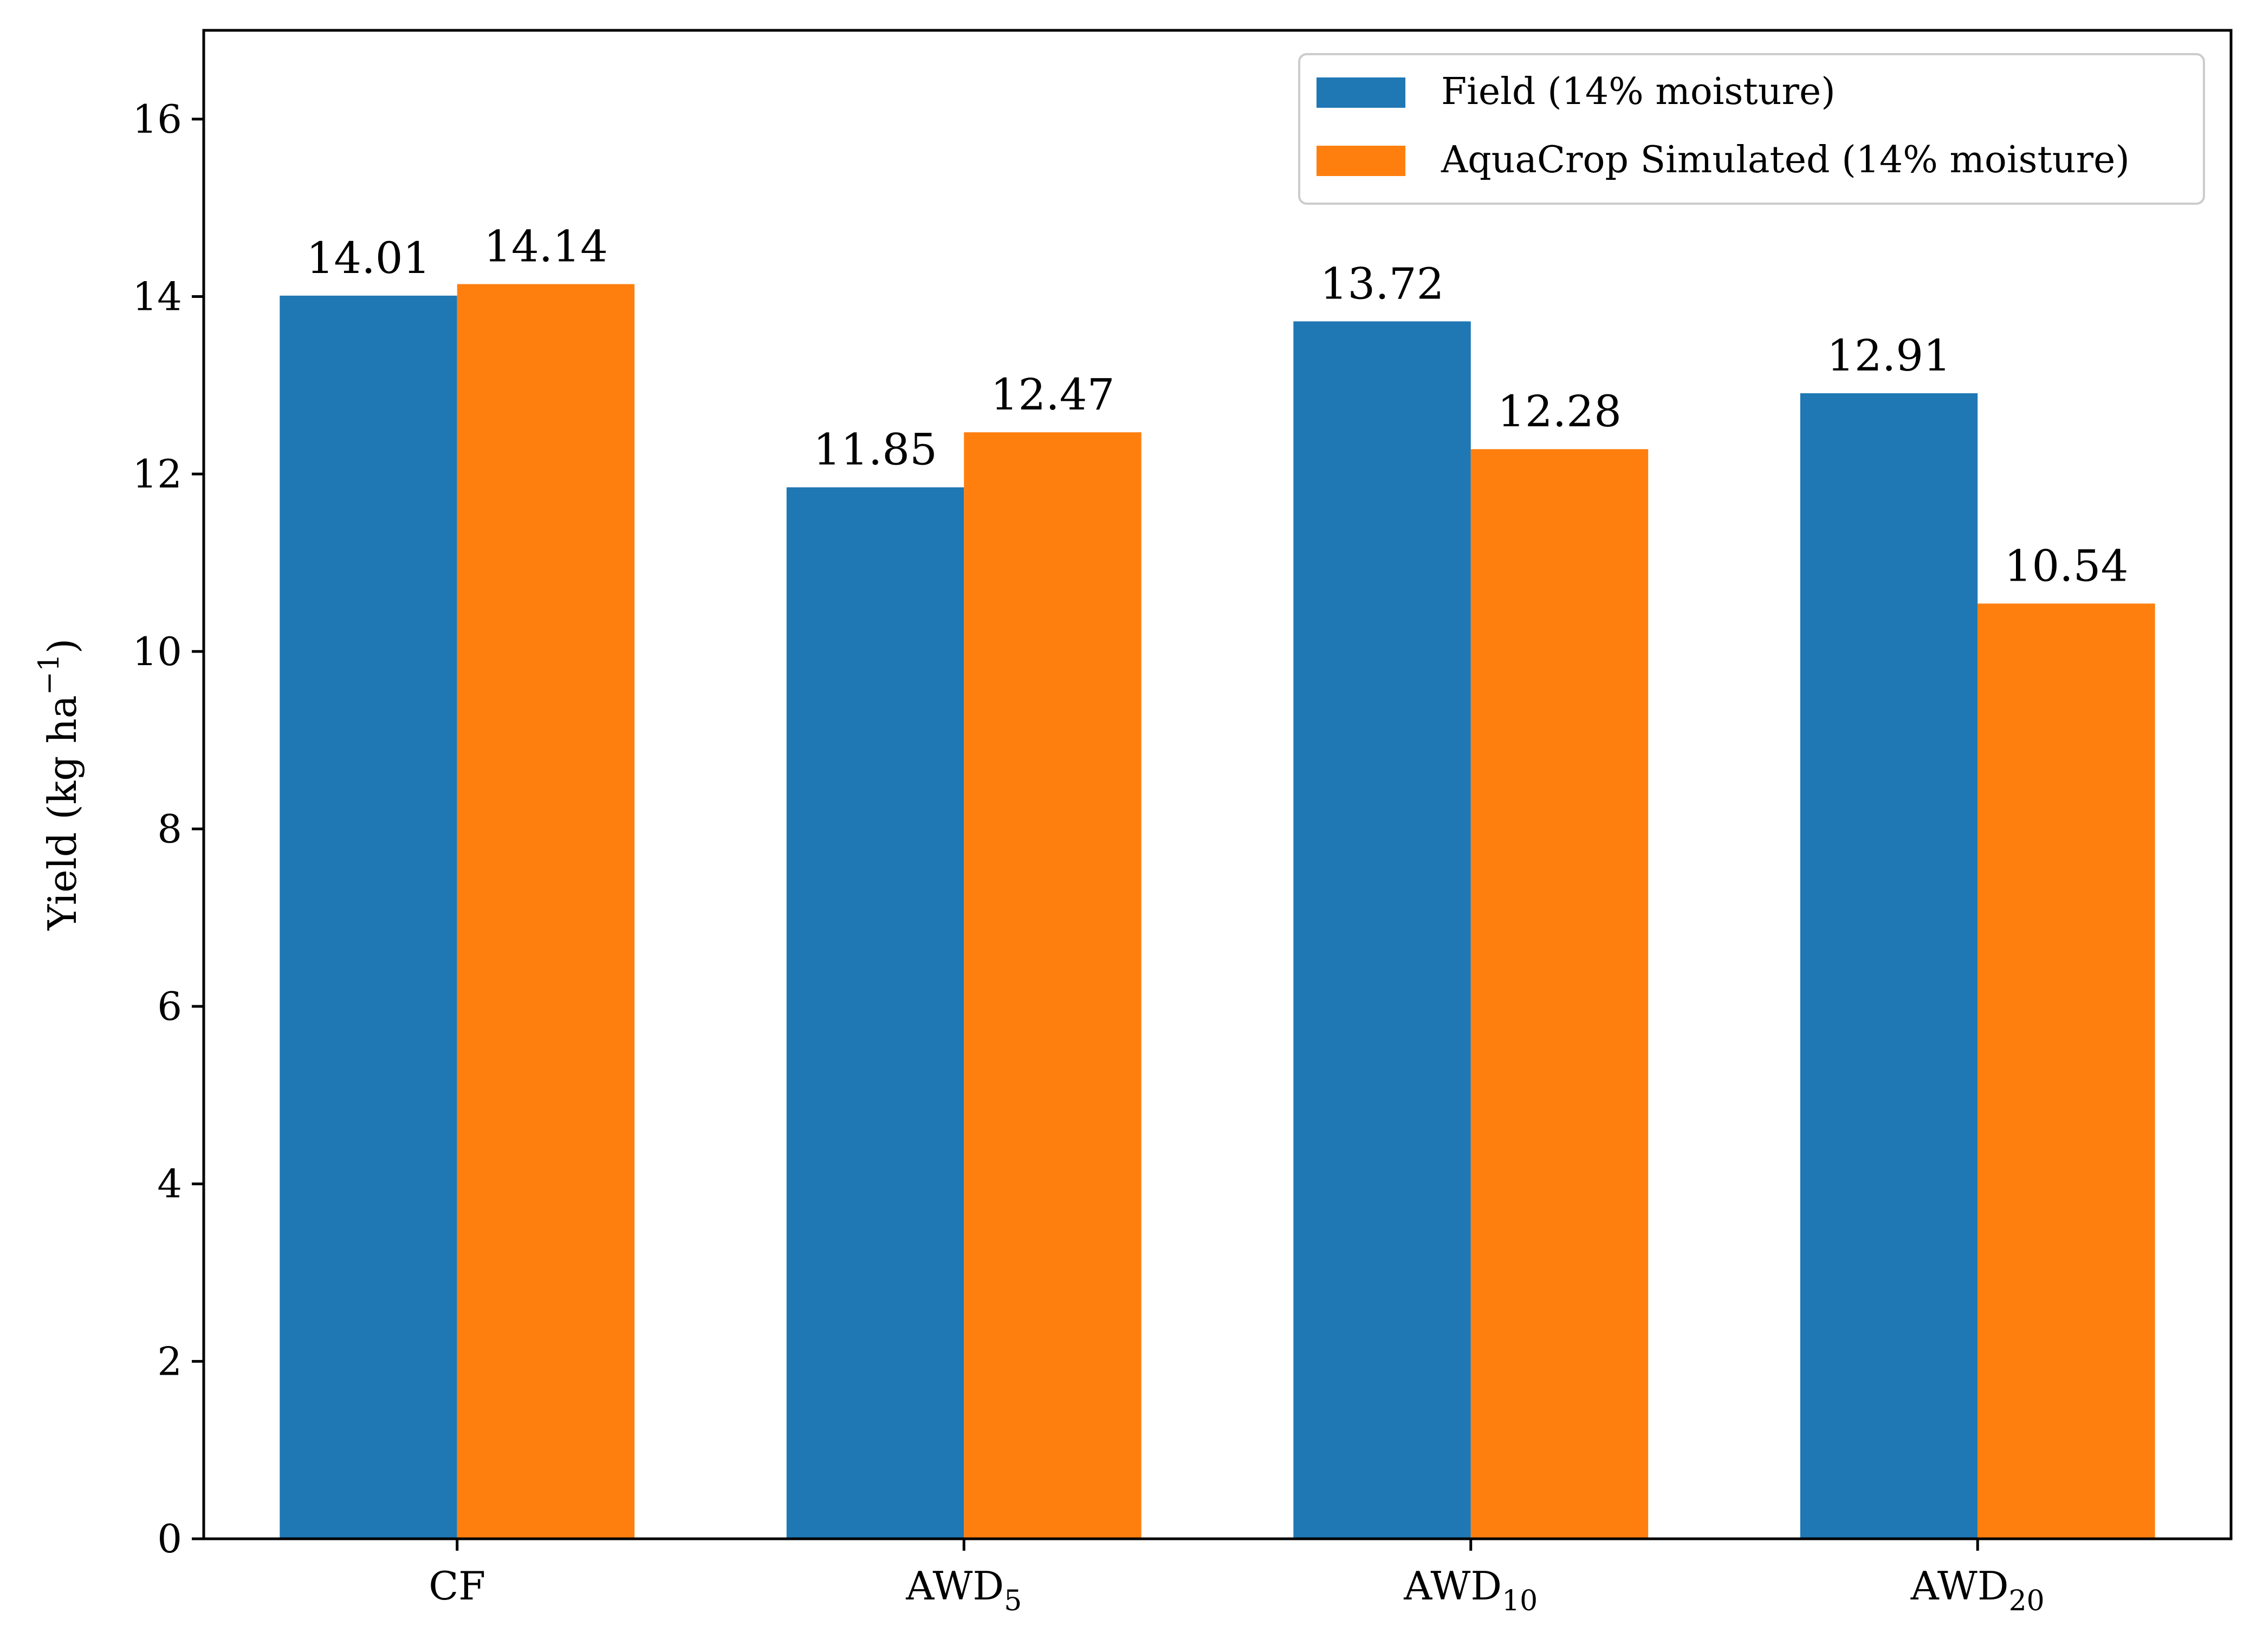 Image resolution: width=2250 pixels, height=1652 pixels. I want to click on bar-value-label: 12.91, so click(1889, 355).